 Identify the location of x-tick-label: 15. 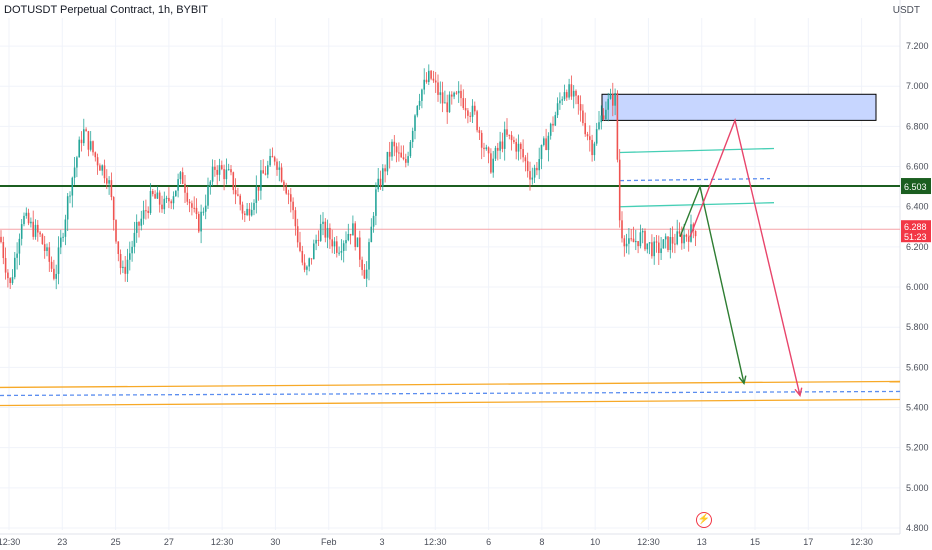
(755, 542).